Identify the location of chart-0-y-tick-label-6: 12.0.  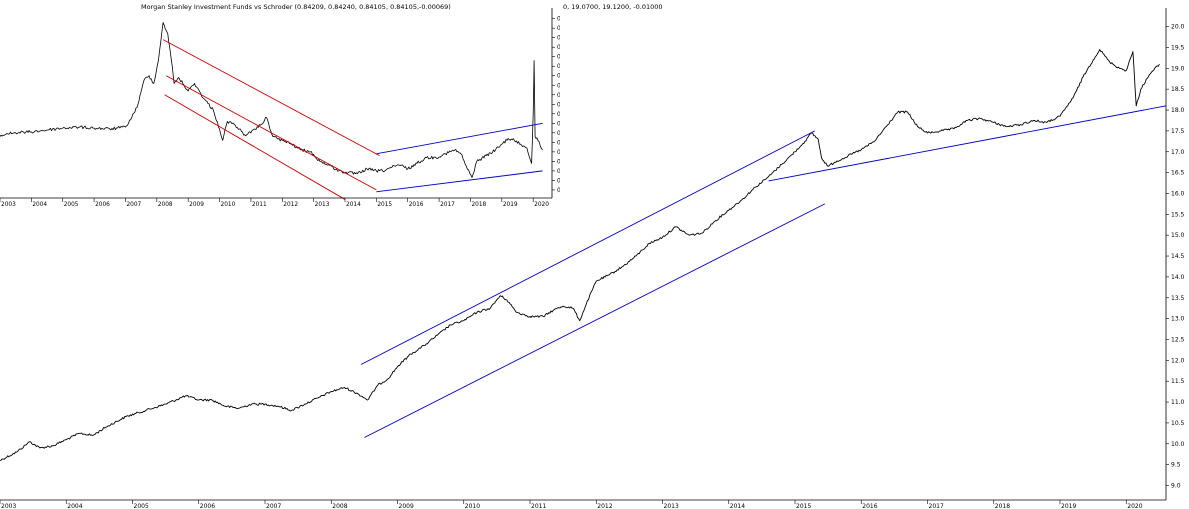
(1178, 360).